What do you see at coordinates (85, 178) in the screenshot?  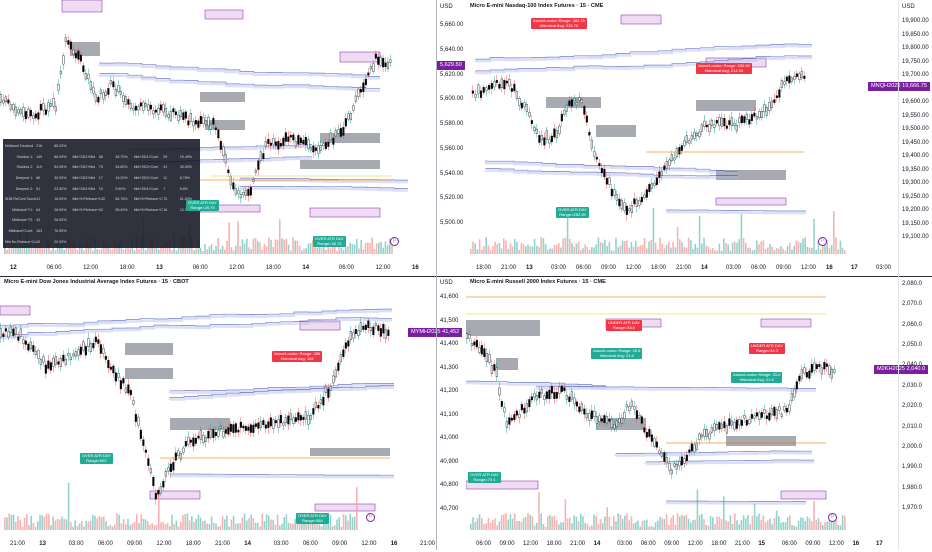 I see `statistics-cell: Mid+SD3+Mid` at bounding box center [85, 178].